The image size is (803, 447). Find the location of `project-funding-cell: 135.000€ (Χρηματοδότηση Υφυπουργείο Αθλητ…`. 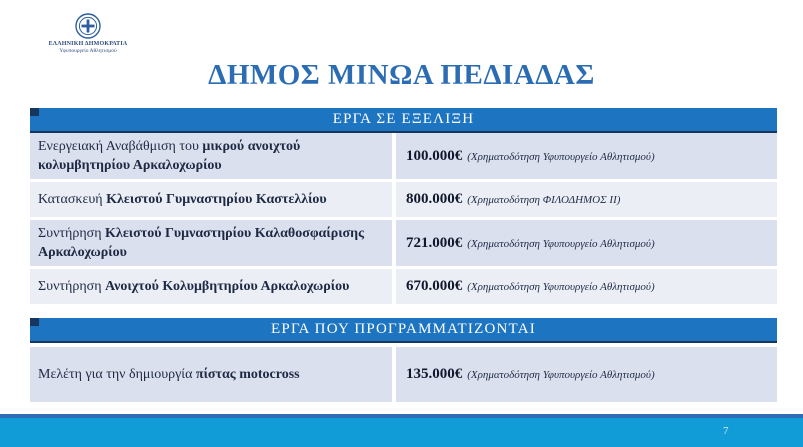

project-funding-cell: 135.000€ (Χρηματοδότηση Υφυπουργείο Αθλητ… is located at coordinates (586, 374).